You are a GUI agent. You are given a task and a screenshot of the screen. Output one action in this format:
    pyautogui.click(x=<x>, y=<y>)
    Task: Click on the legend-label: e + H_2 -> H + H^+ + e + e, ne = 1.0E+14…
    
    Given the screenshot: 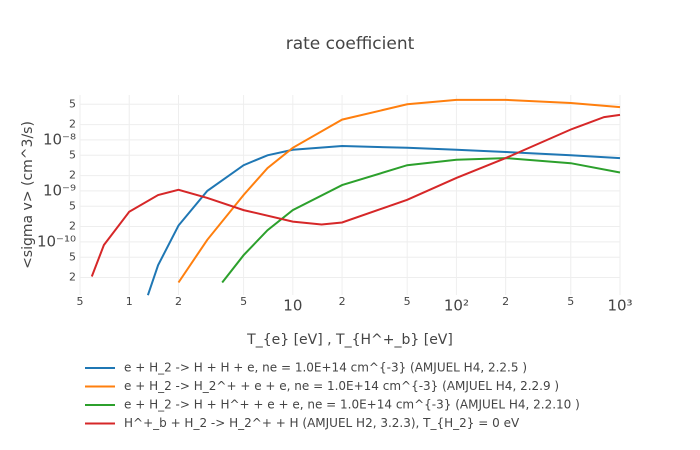 What is the action you would take?
    pyautogui.click(x=352, y=405)
    